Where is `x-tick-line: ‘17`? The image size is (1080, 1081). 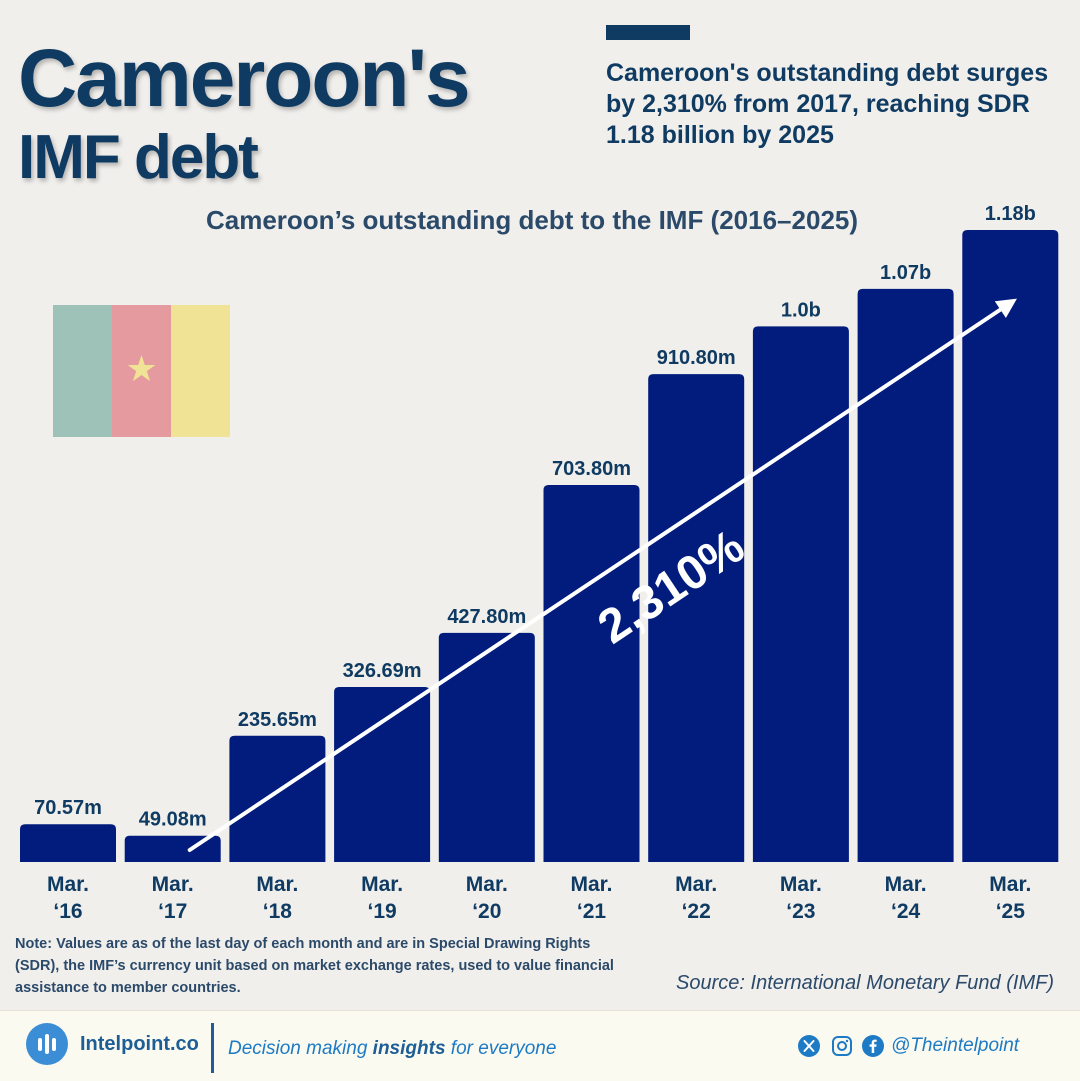
x-tick-line: ‘17 is located at coordinates (172, 911).